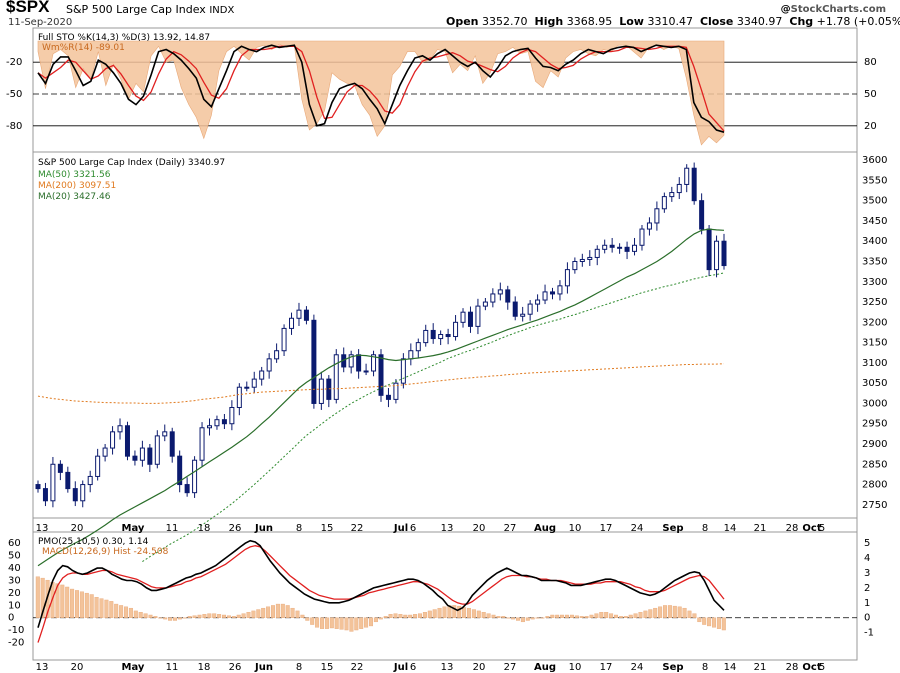 The width and height of the screenshot is (900, 673). What do you see at coordinates (606, 528) in the screenshot?
I see `x-axis-label-0: 17` at bounding box center [606, 528].